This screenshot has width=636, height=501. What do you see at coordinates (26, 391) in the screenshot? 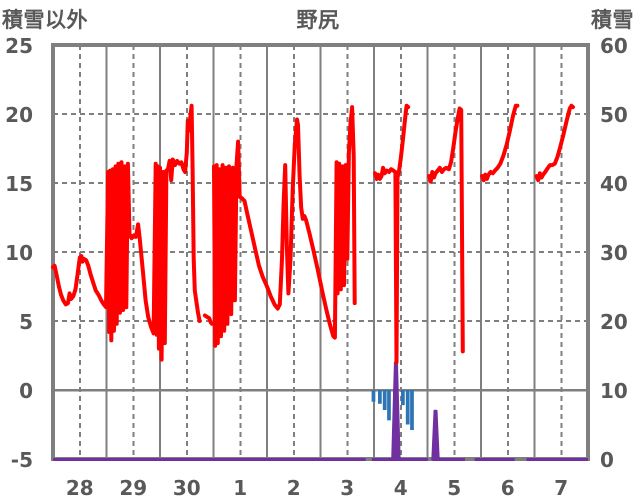
I see `left-axis-tick-label: 0` at bounding box center [26, 391].